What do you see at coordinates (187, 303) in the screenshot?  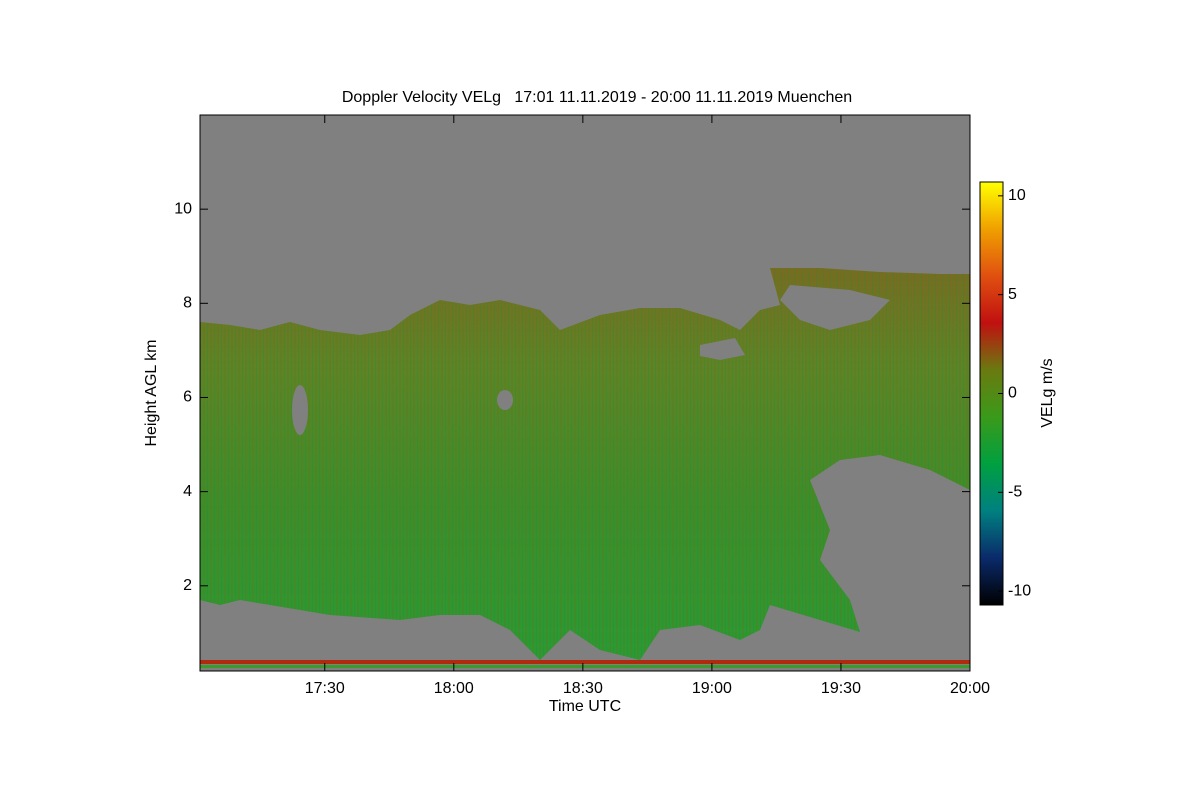 I see `y-tick-label: 8` at bounding box center [187, 303].